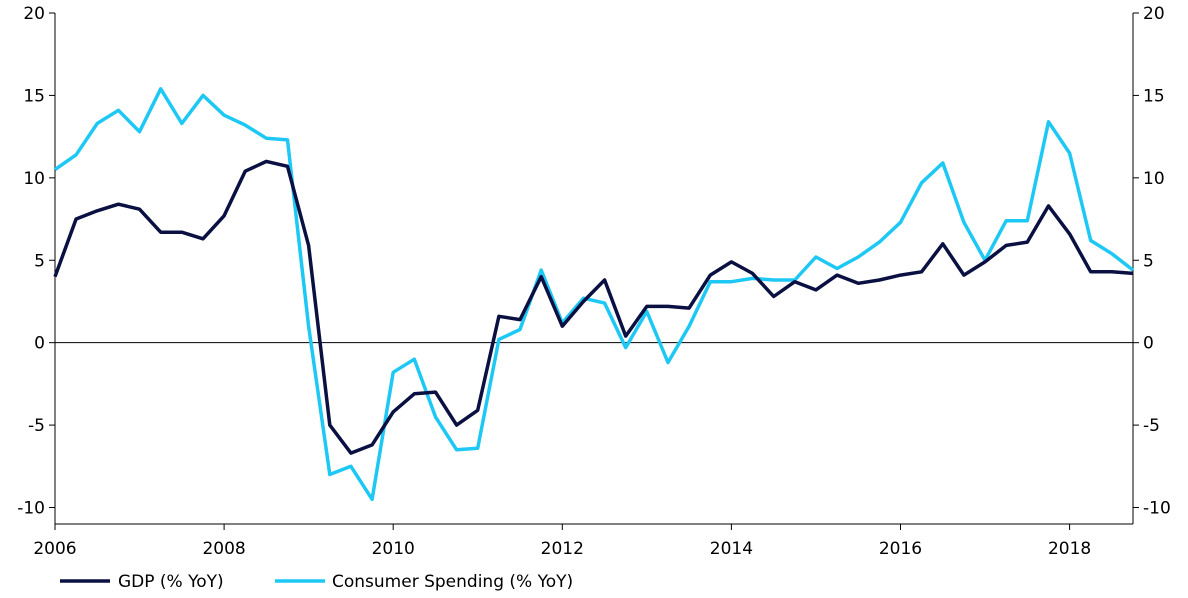 This screenshot has width=1188, height=598. Describe the element at coordinates (34, 179) in the screenshot. I see `y-tick-label-left: 10` at that location.